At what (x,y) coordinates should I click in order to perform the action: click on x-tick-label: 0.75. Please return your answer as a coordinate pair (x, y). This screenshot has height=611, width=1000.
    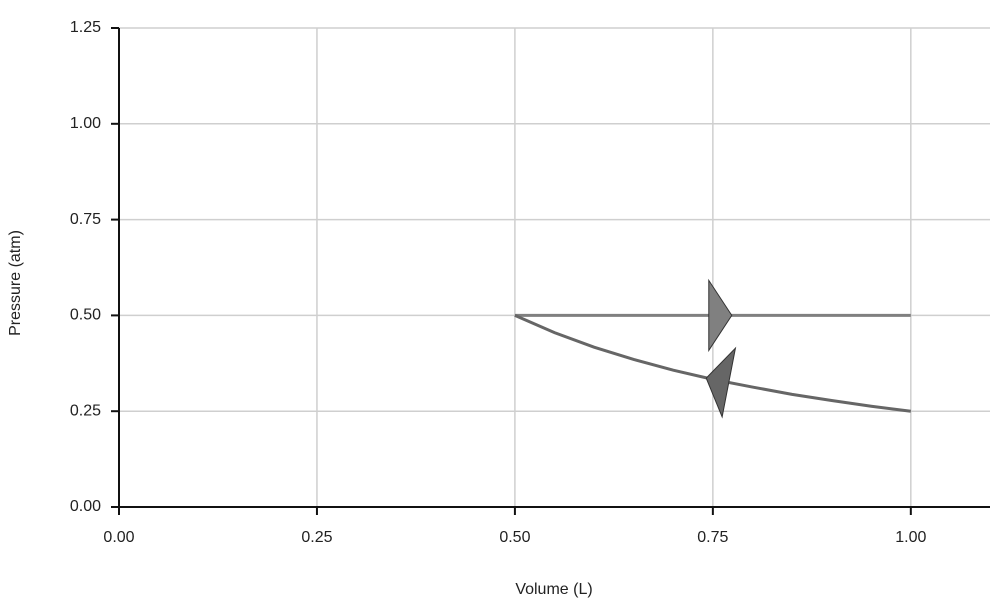
    Looking at the image, I should click on (712, 537).